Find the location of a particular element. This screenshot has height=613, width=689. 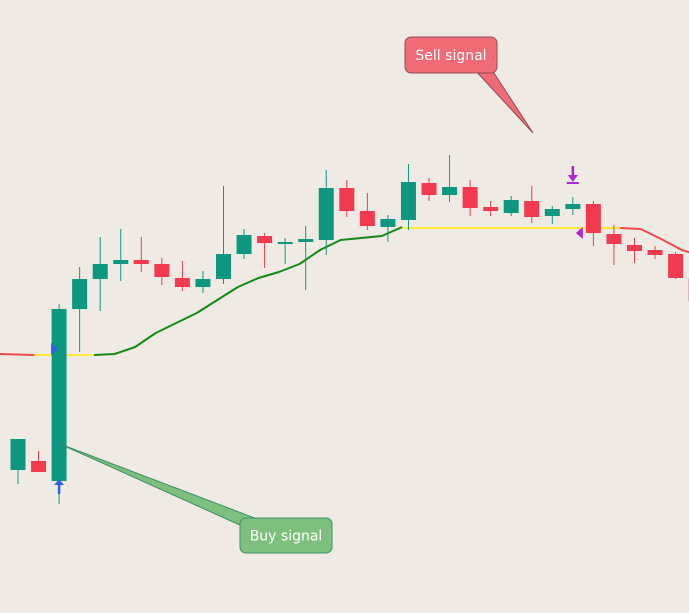

buy-signal-marker is located at coordinates (58, 418).